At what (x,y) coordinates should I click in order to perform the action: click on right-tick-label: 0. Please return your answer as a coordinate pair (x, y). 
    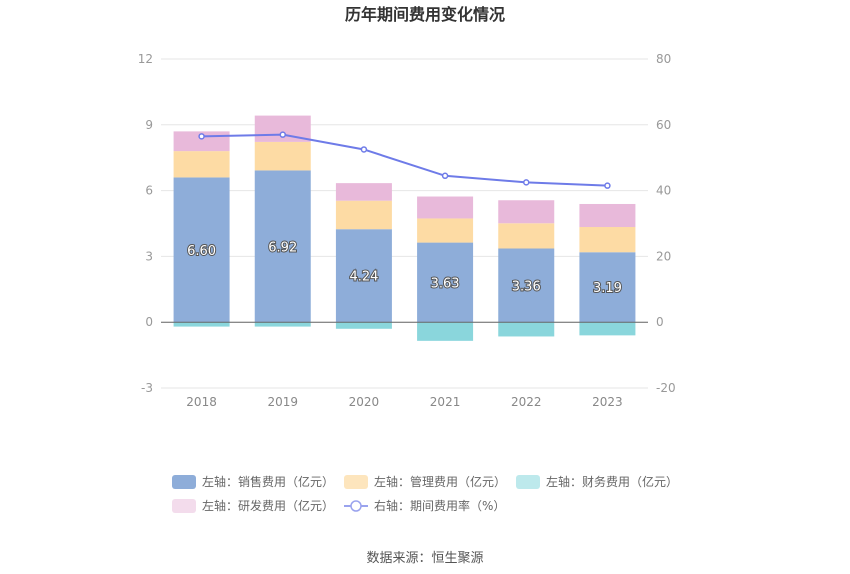
    Looking at the image, I should click on (660, 322).